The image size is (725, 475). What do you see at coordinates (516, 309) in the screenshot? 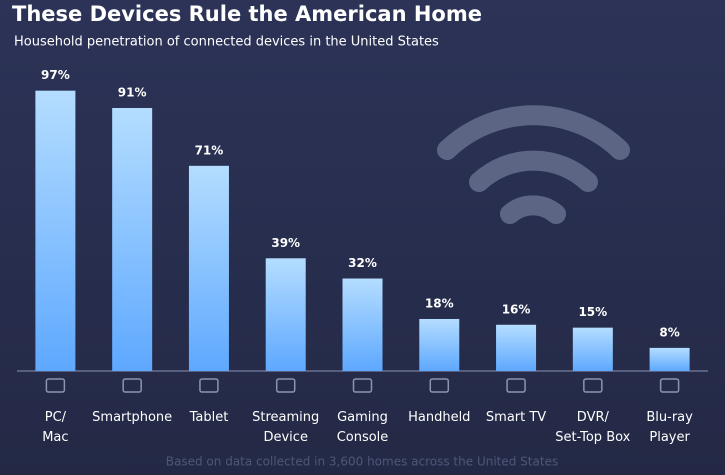
I see `value-label: 16%` at bounding box center [516, 309].